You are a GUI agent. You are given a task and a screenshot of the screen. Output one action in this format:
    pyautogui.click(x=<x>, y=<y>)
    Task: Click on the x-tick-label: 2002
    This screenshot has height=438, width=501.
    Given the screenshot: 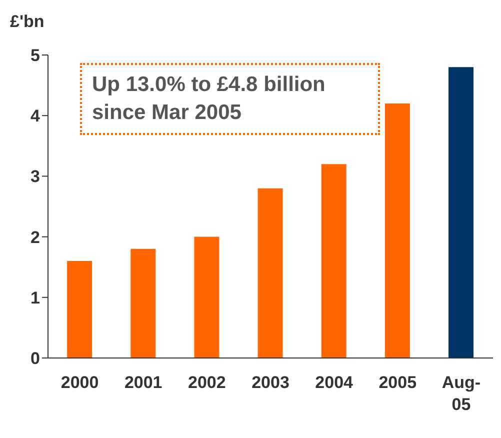 What is the action you would take?
    pyautogui.click(x=207, y=382)
    